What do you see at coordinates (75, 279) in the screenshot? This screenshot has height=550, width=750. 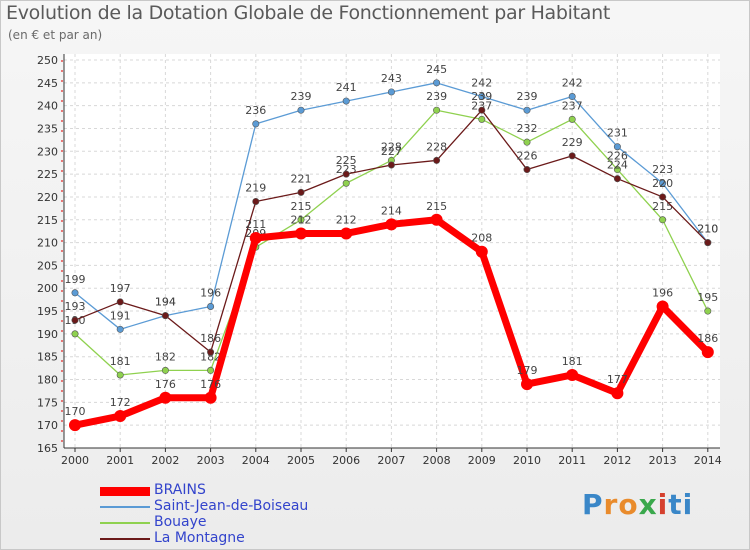 I see `data-label: 199` at bounding box center [75, 279].